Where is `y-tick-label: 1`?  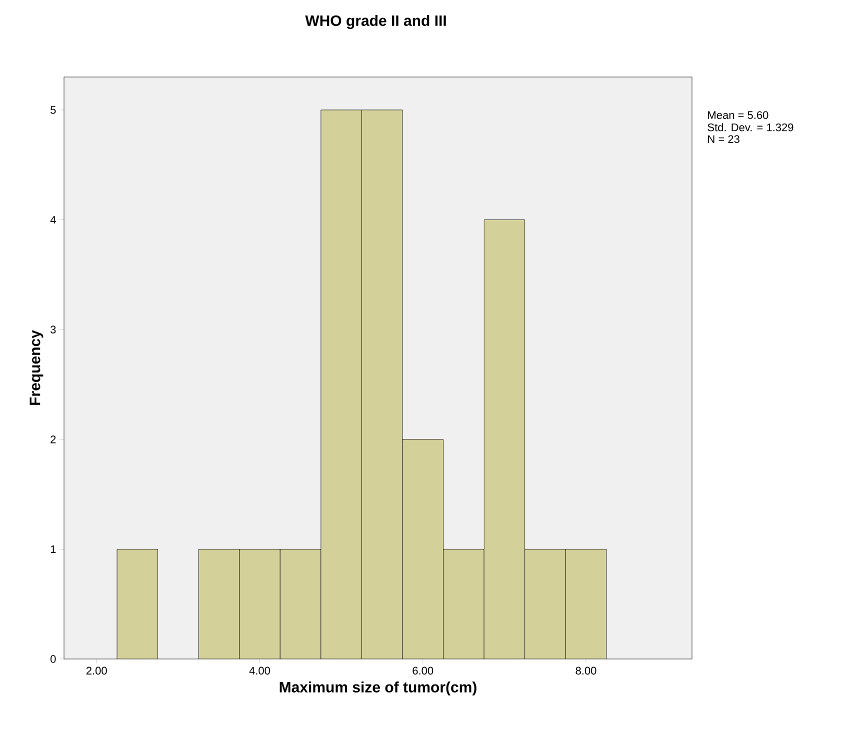 y-tick-label: 1 is located at coordinates (53, 549).